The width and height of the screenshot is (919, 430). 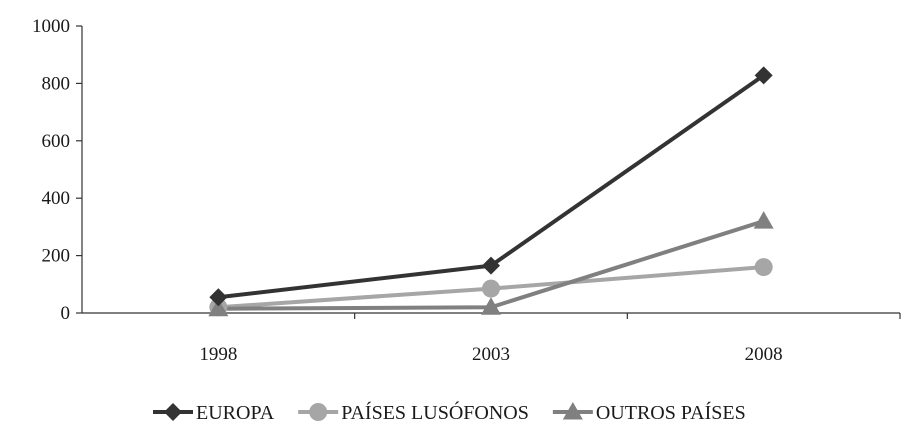 I want to click on y-tick-label: 400, so click(x=56, y=198).